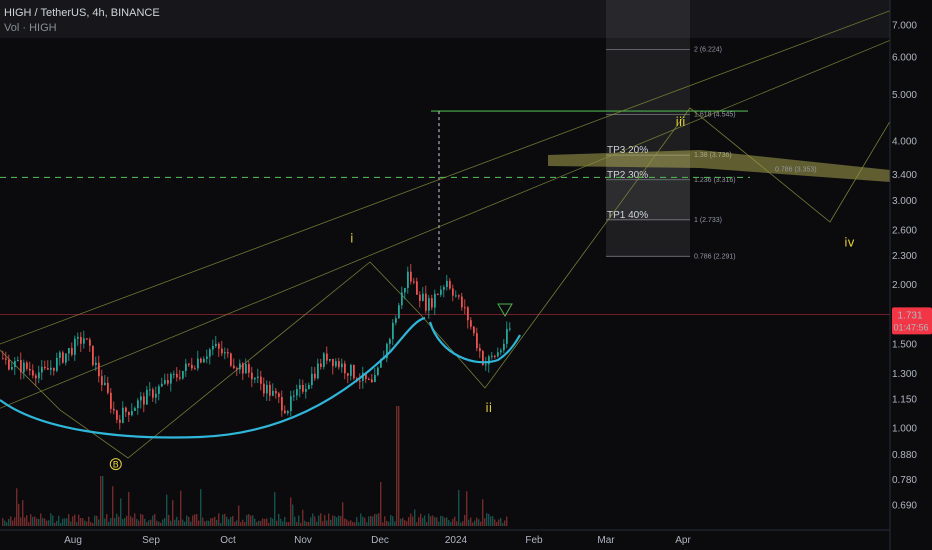  I want to click on symbol-title: HIGH / TetherUS, 4h, BINANCE, so click(82, 13).